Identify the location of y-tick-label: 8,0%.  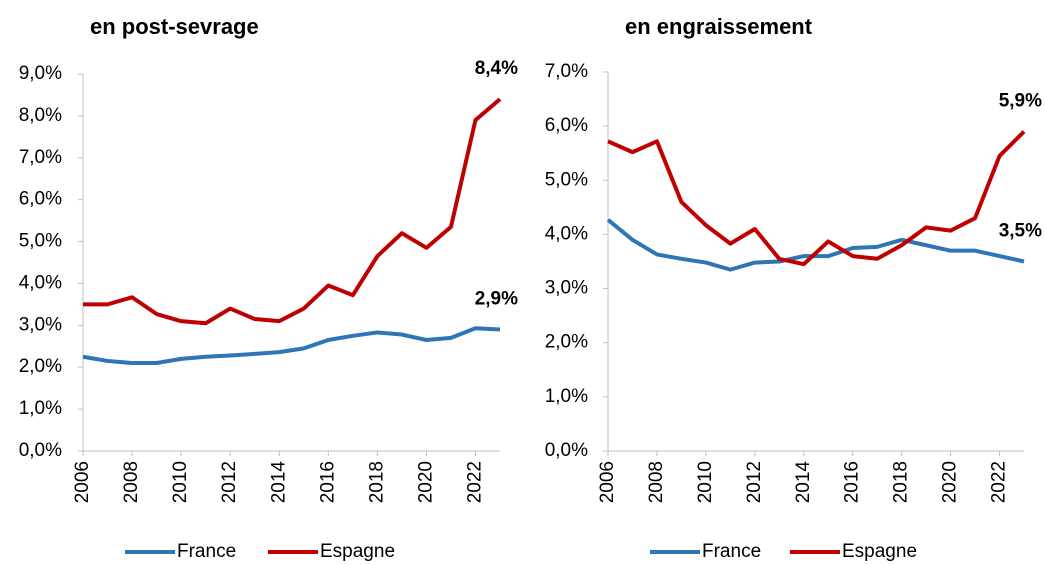
(40, 115).